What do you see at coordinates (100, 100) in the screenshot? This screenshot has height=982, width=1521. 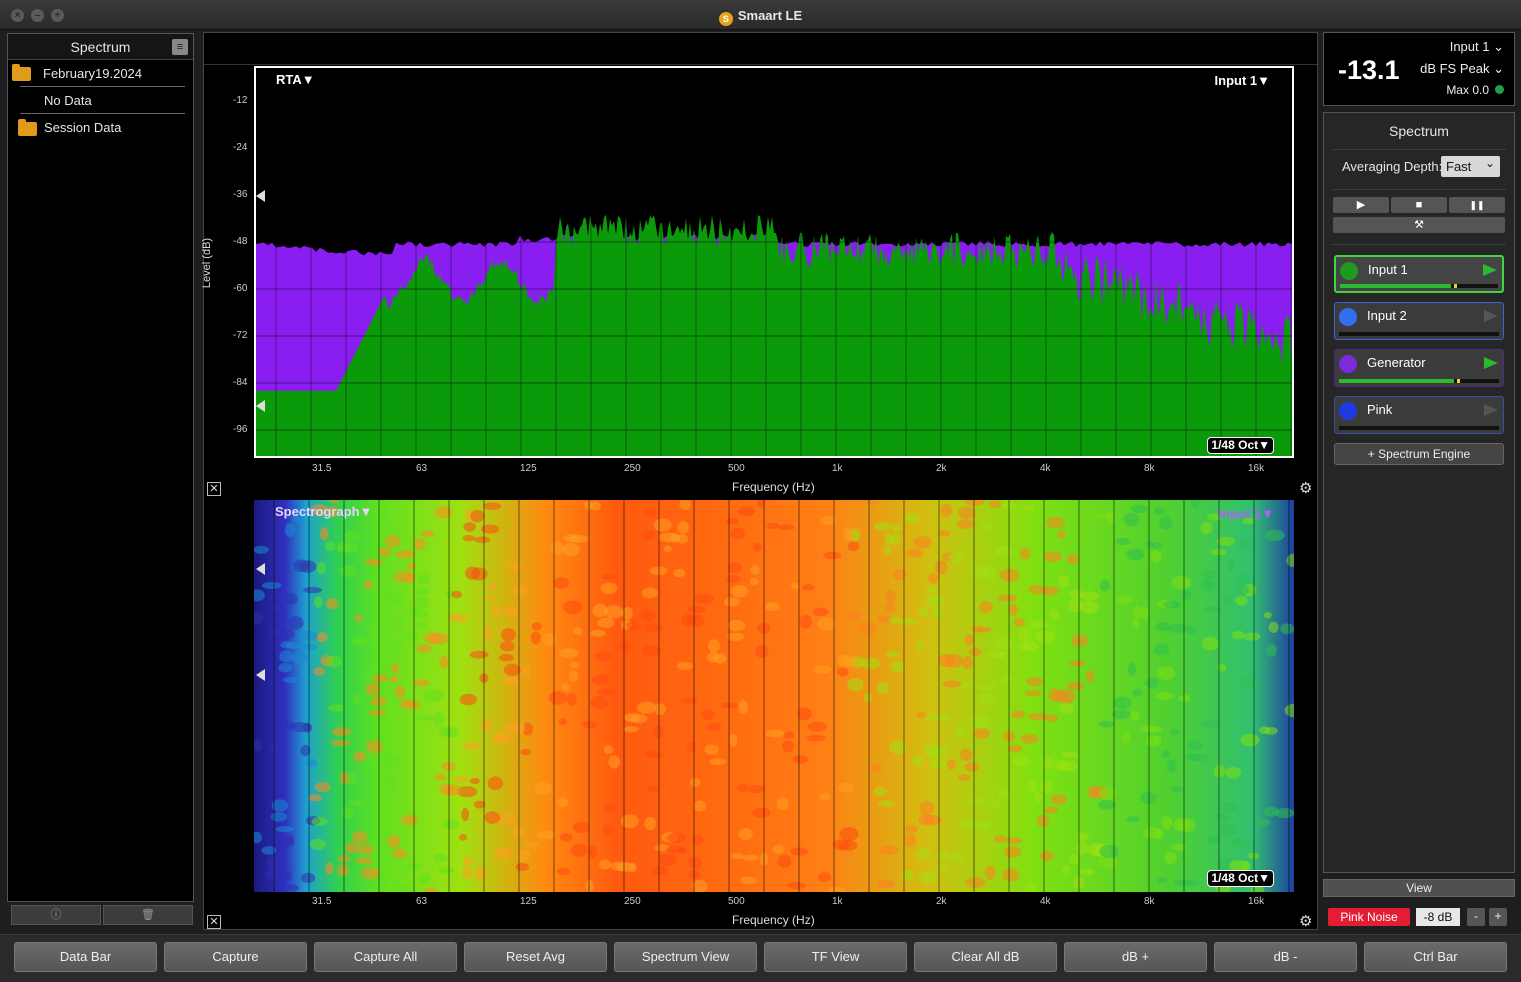 I see `tree-item-no-data: No Data` at bounding box center [100, 100].